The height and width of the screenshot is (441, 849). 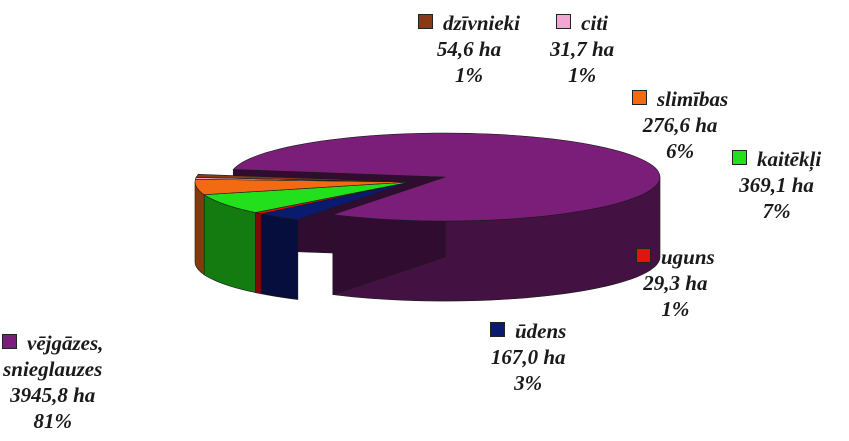 I want to click on label-kaiteklji: kaitēkļi 369,1 ha 7%, so click(x=776, y=185).